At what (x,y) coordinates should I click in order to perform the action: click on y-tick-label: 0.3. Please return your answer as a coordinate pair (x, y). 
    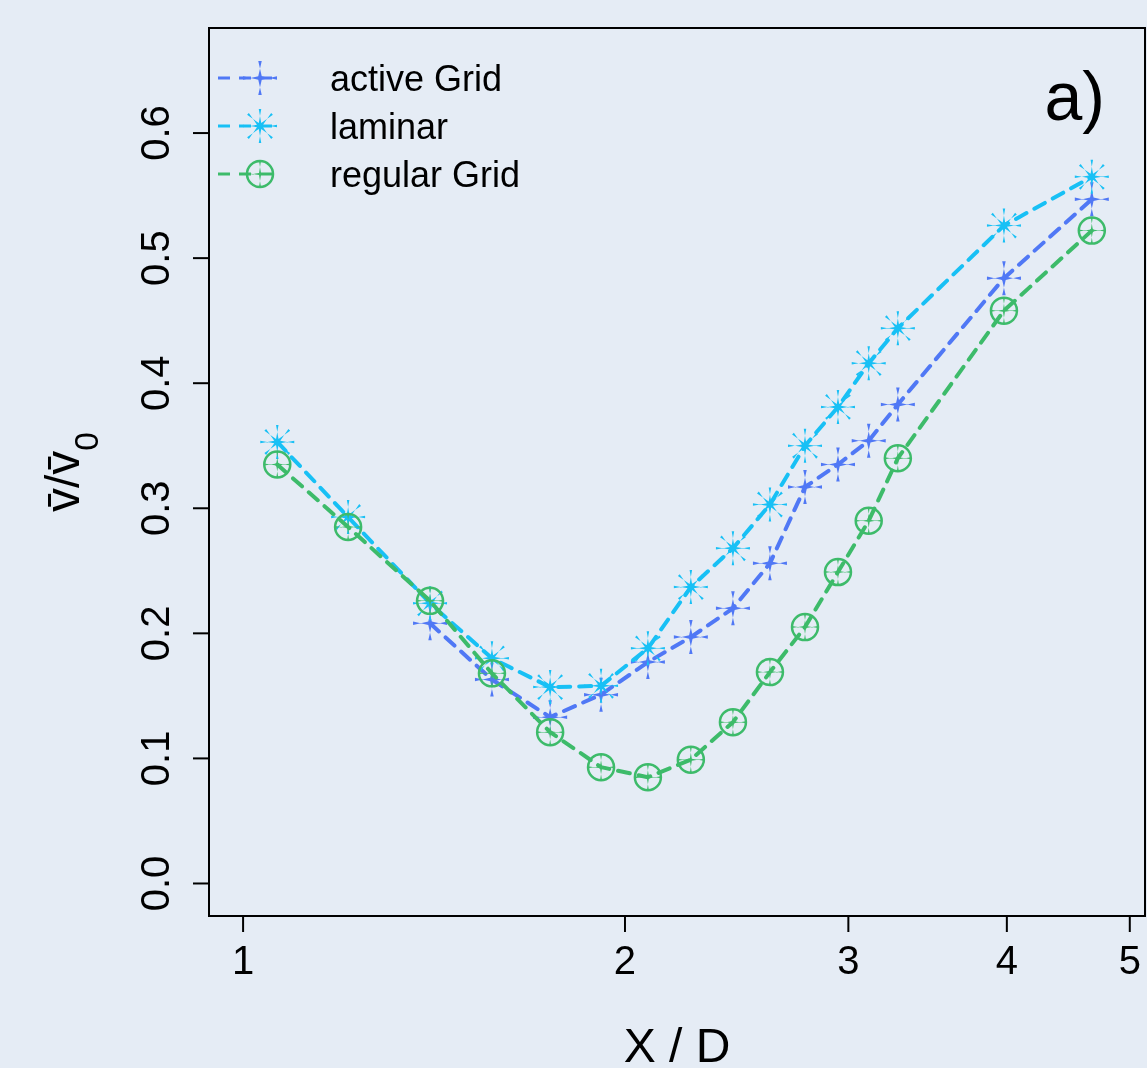
    Looking at the image, I should click on (155, 508).